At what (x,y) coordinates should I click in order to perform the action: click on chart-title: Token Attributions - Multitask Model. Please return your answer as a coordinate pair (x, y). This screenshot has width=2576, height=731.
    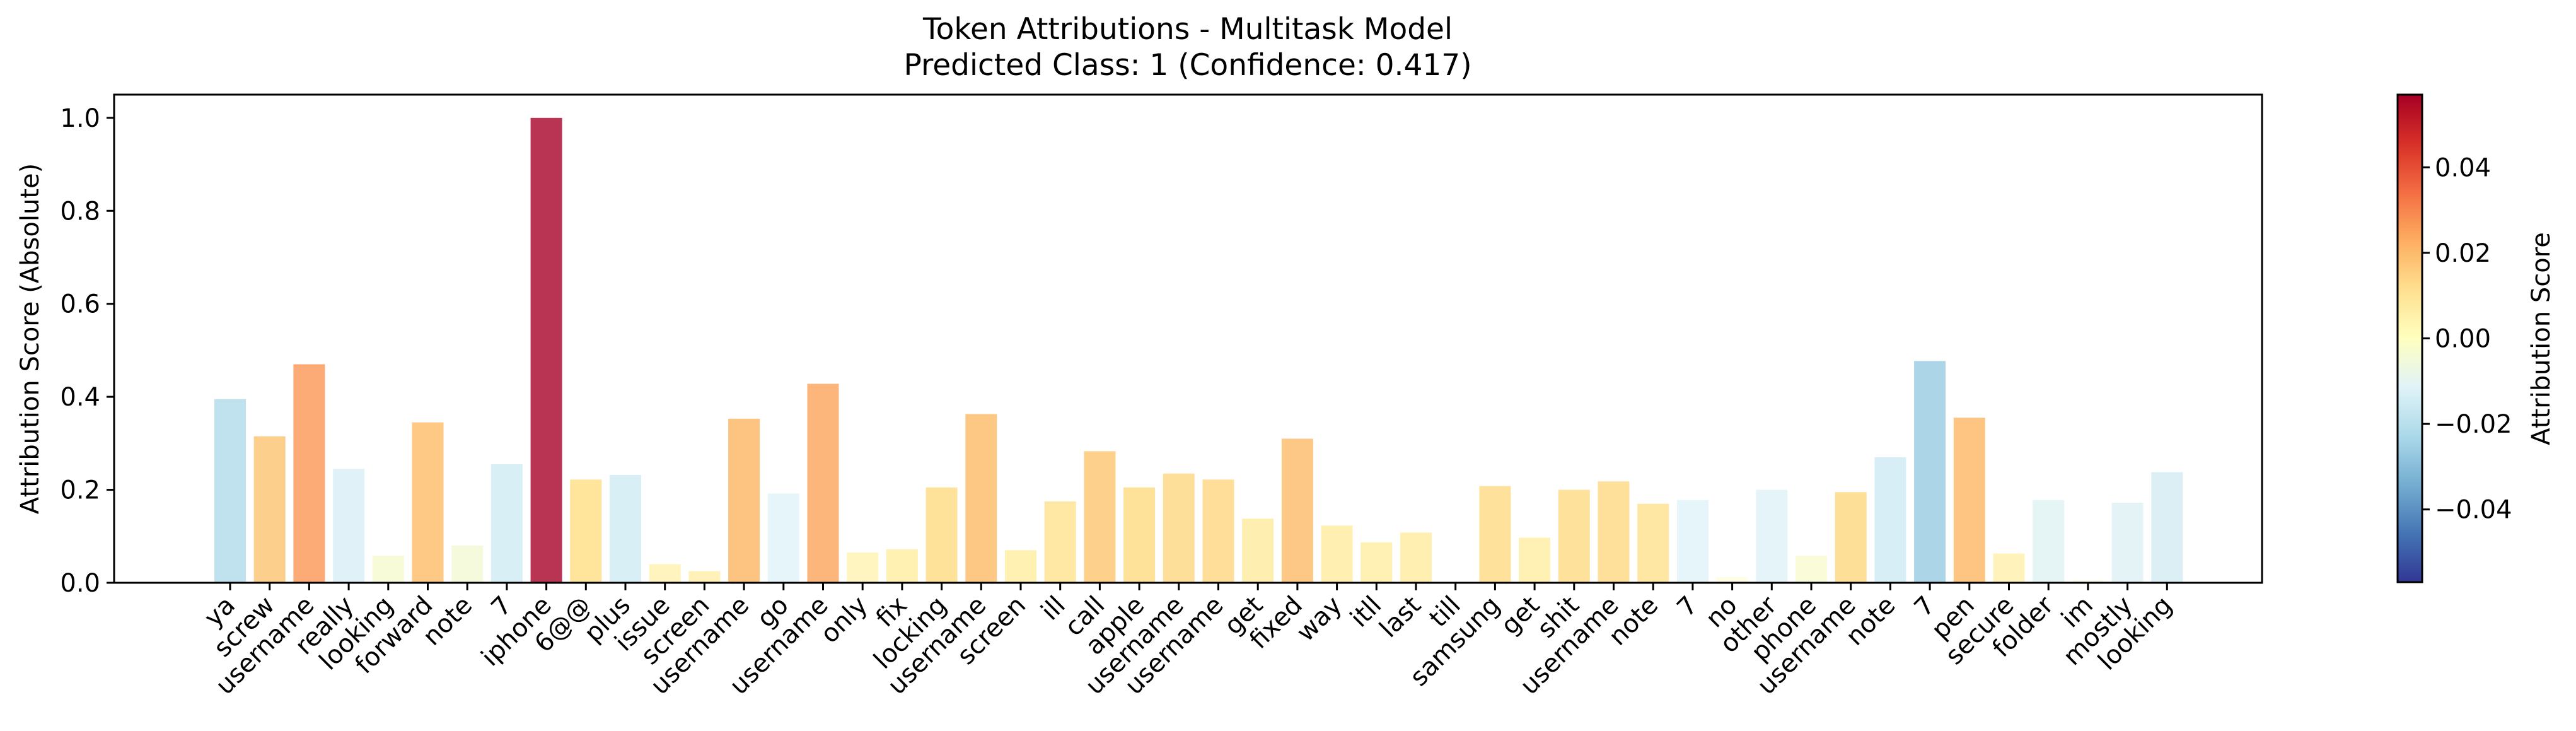
    Looking at the image, I should click on (1187, 29).